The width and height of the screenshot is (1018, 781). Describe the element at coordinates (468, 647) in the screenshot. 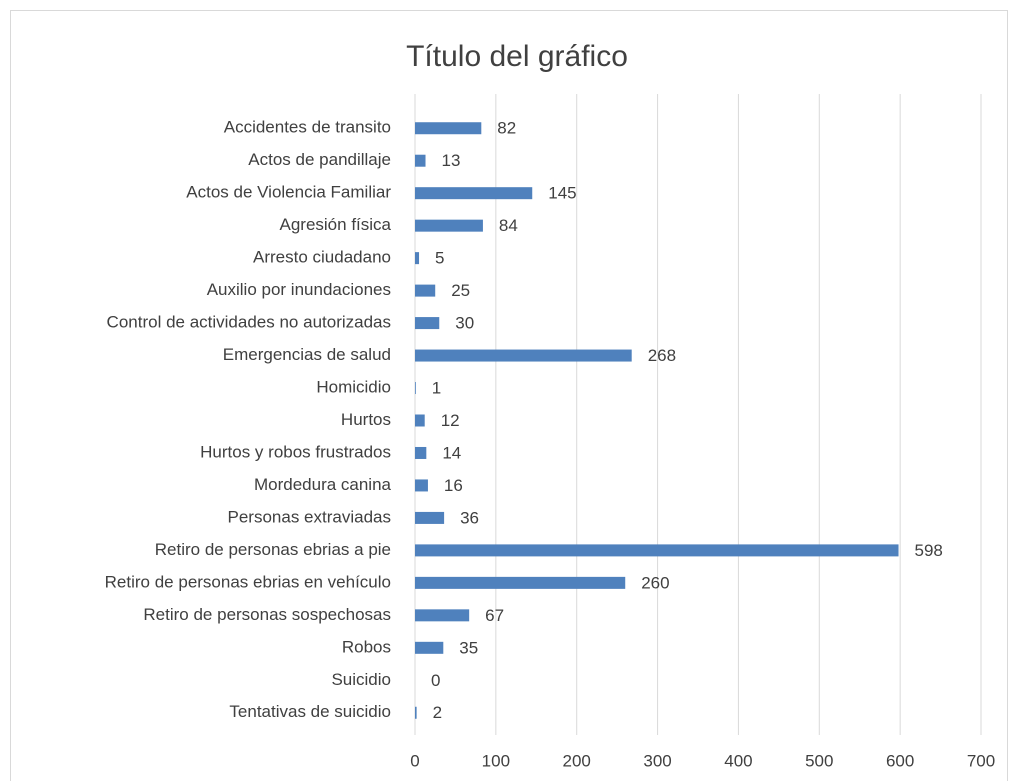

I see `data-label: 35` at that location.